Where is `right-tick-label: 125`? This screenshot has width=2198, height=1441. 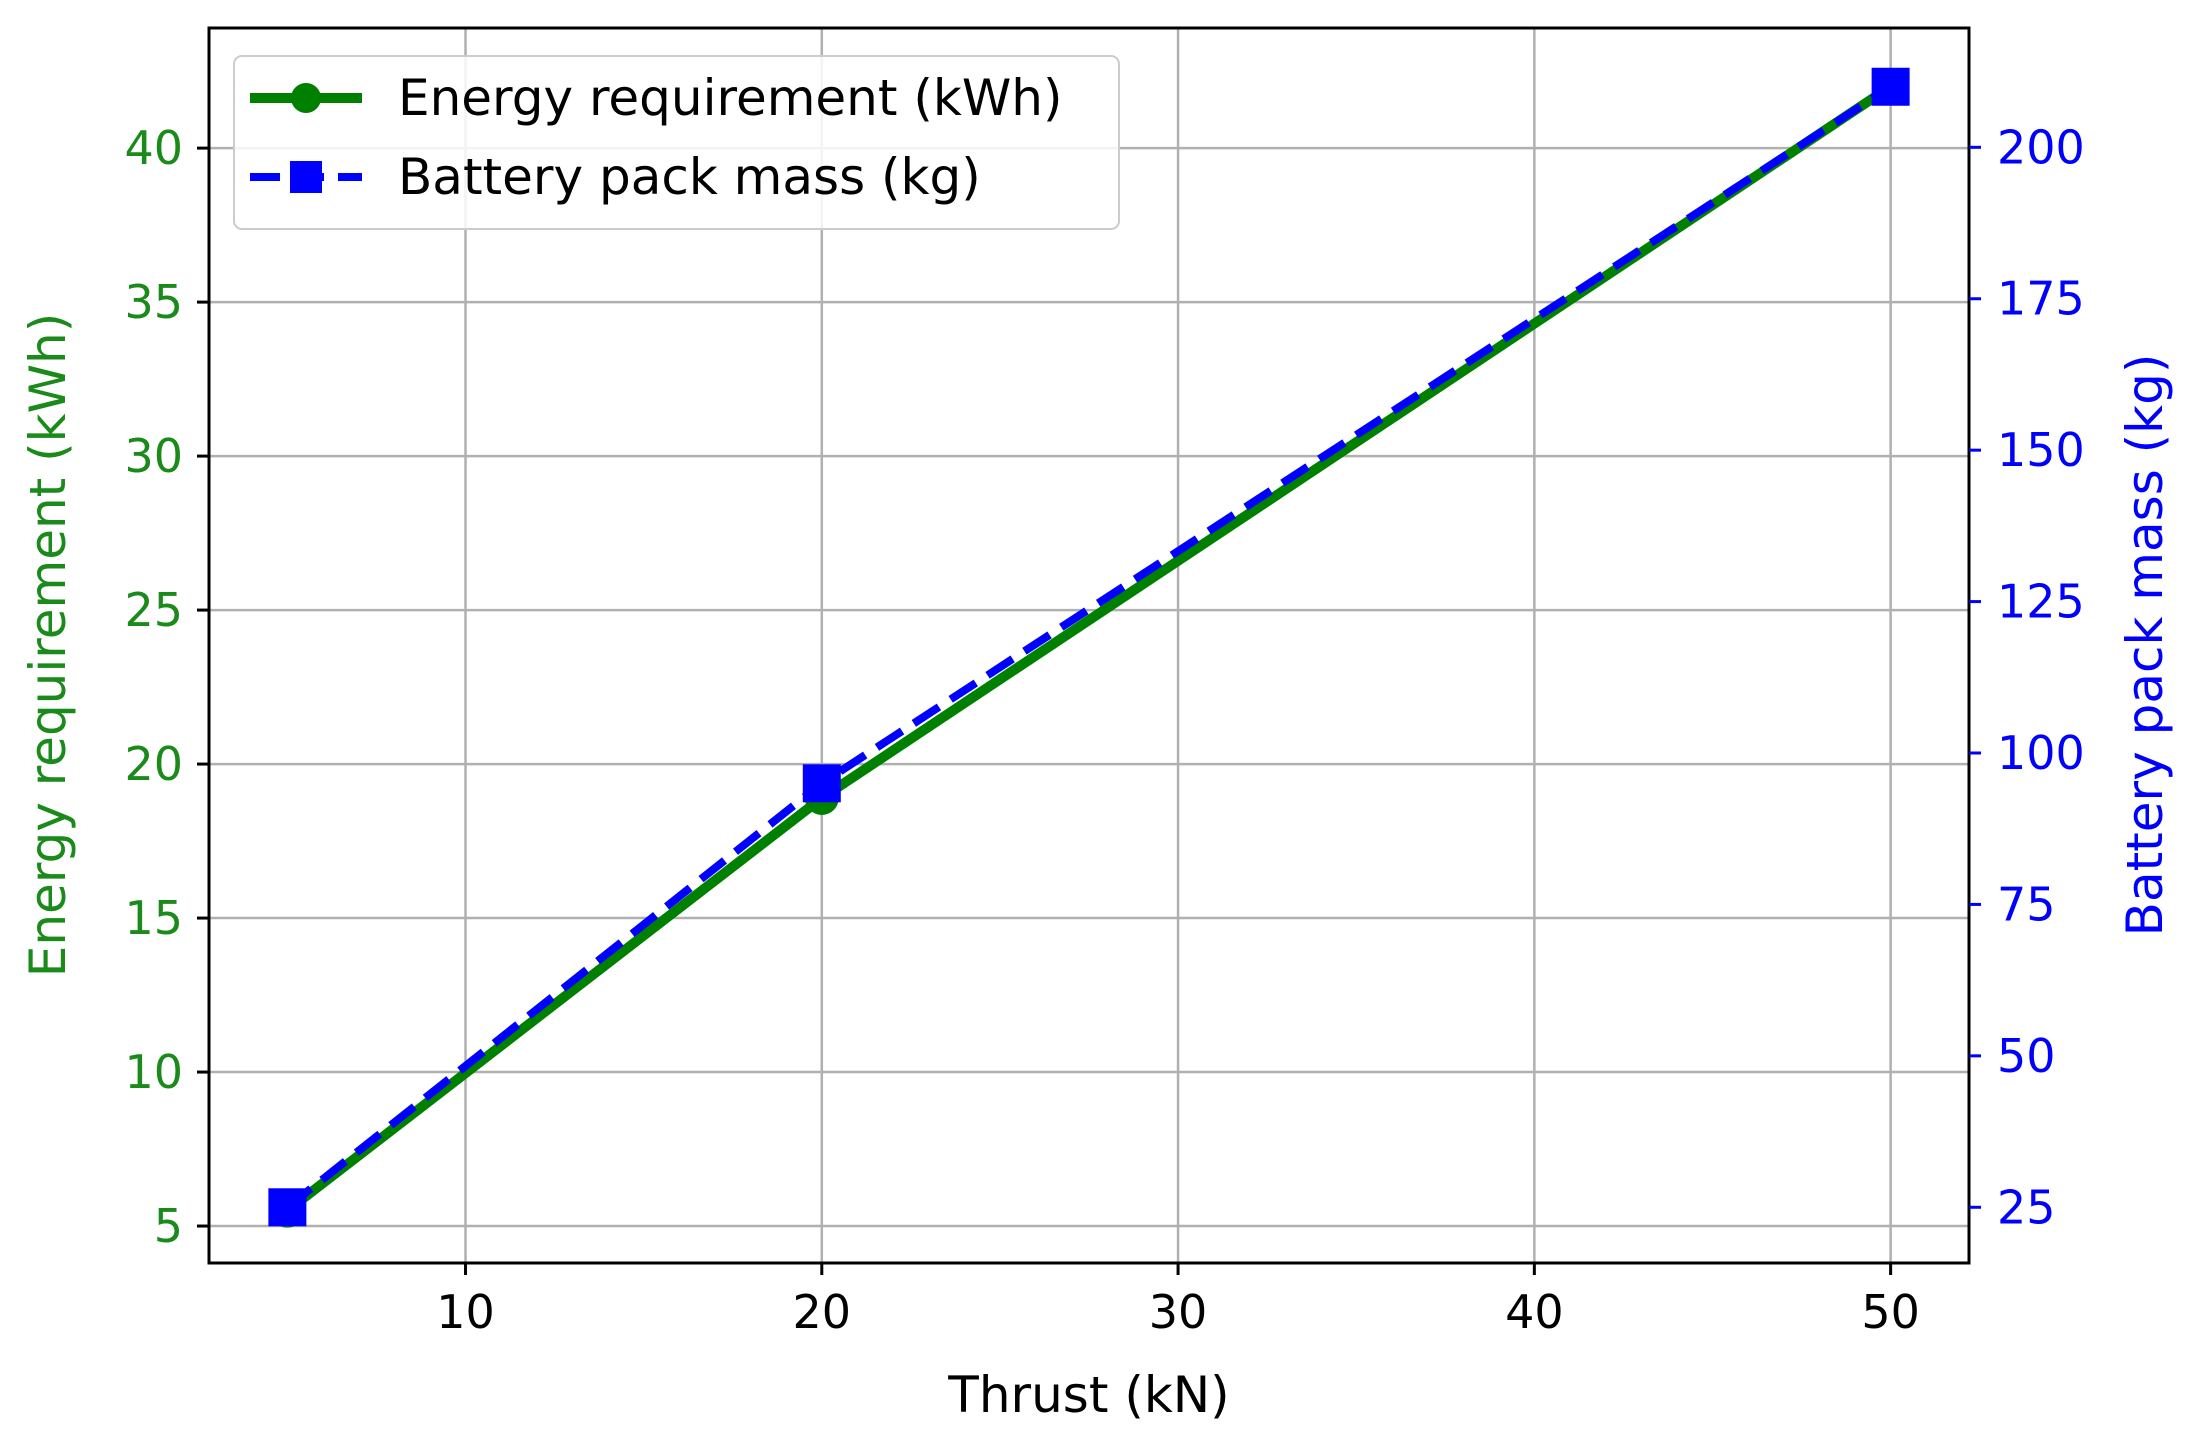
right-tick-label: 125 is located at coordinates (2041, 602).